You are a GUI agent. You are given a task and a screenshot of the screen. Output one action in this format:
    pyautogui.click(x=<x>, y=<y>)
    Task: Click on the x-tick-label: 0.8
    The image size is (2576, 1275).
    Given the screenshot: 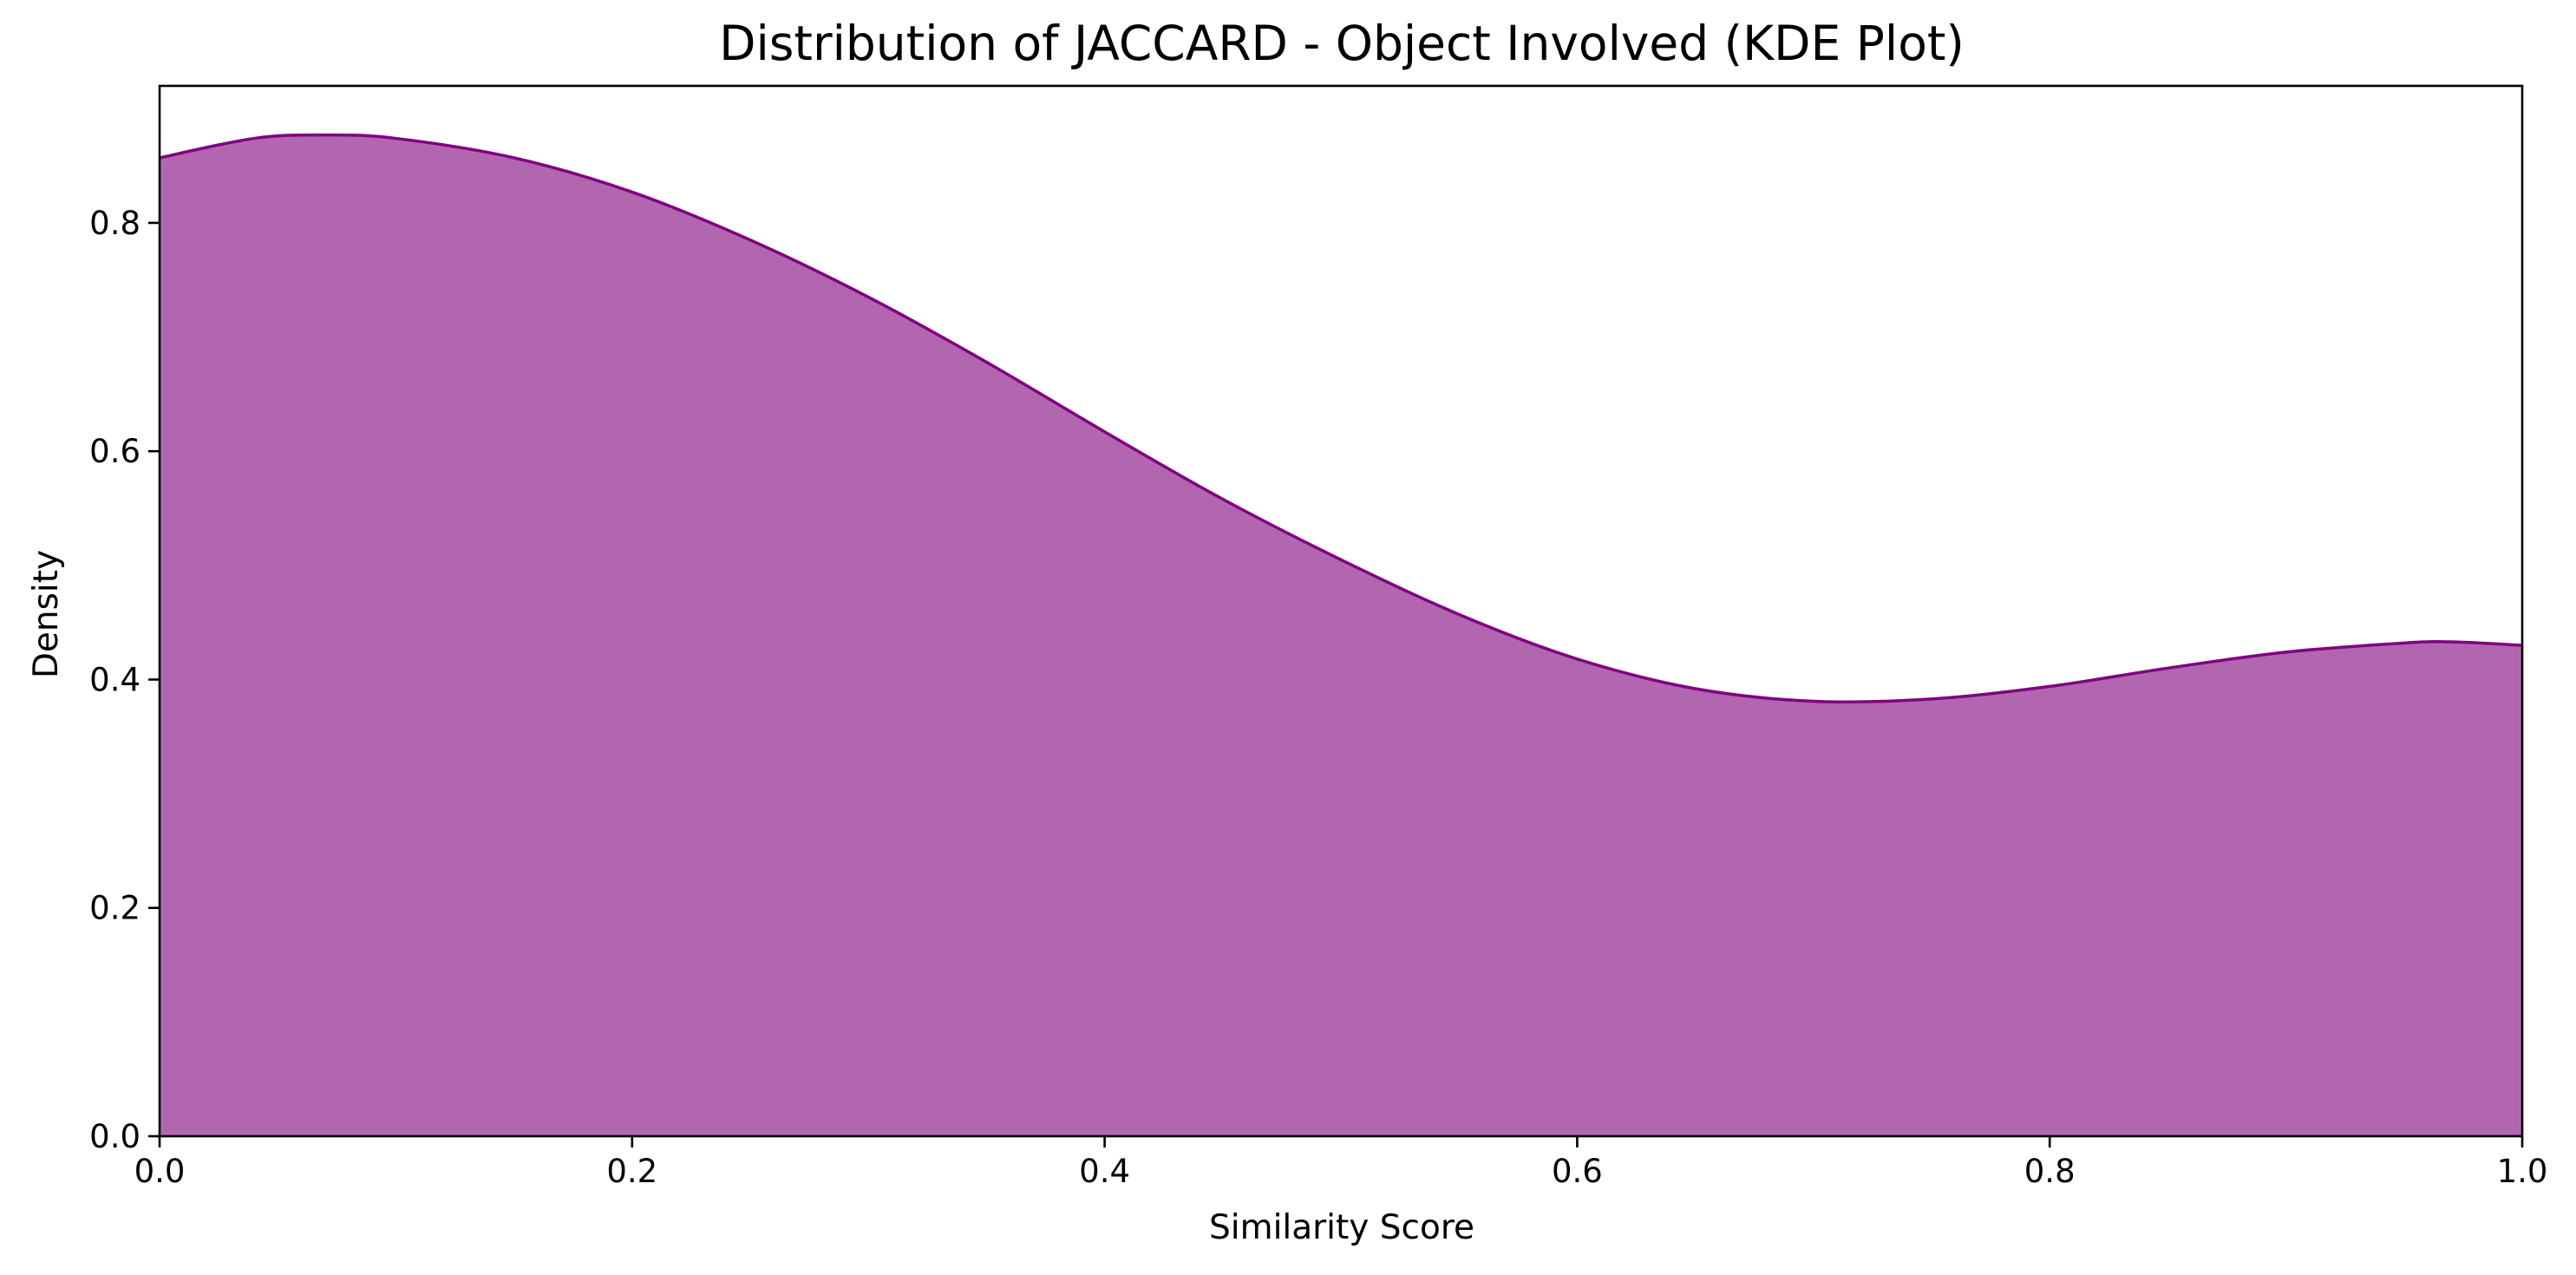 What is the action you would take?
    pyautogui.click(x=2050, y=1171)
    